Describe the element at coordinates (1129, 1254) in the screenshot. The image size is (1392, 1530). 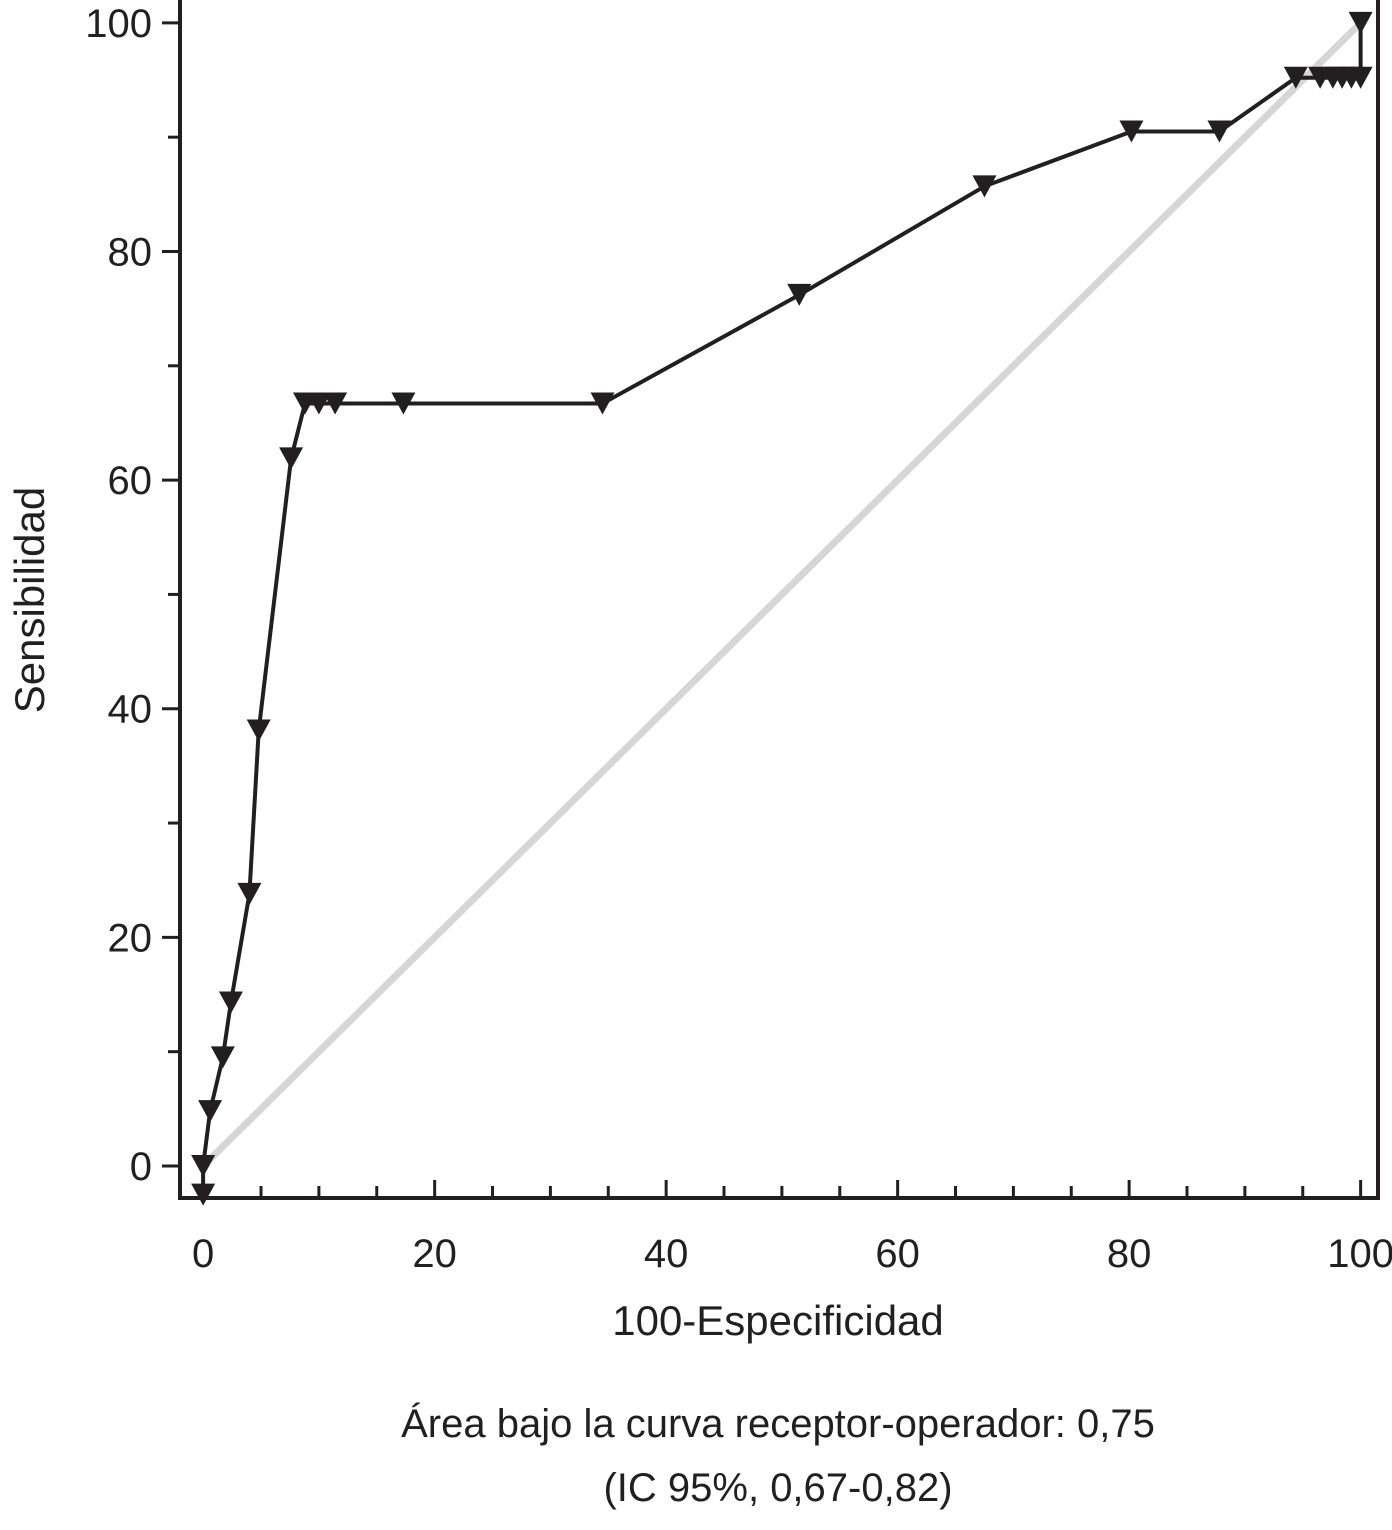
I see `x-tick-label: 80` at that location.